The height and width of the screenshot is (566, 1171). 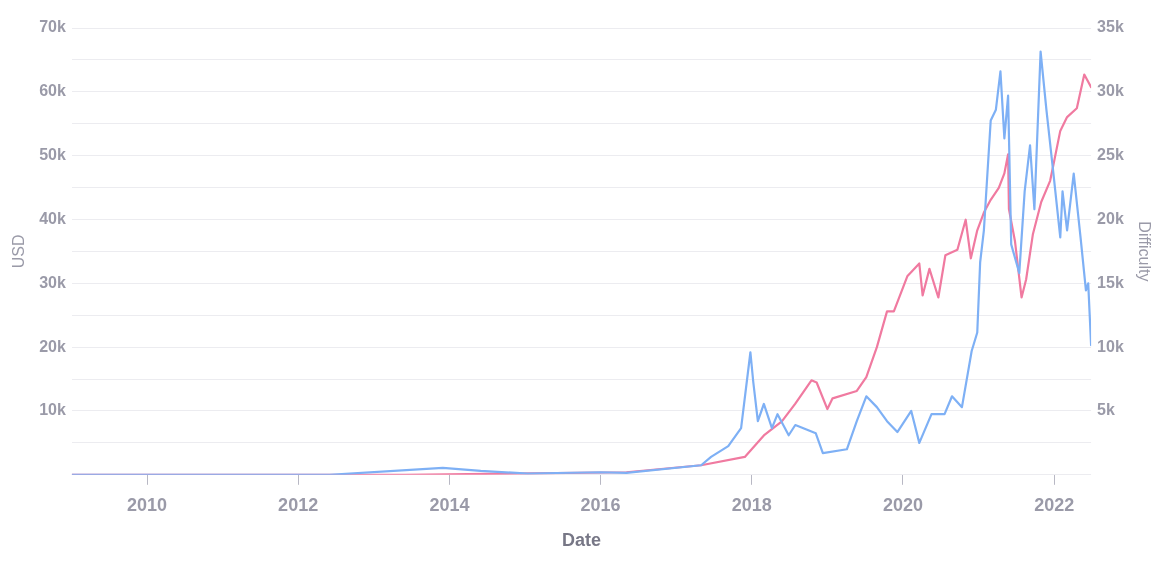 I want to click on y-tick-label: 40k, so click(x=52, y=218).